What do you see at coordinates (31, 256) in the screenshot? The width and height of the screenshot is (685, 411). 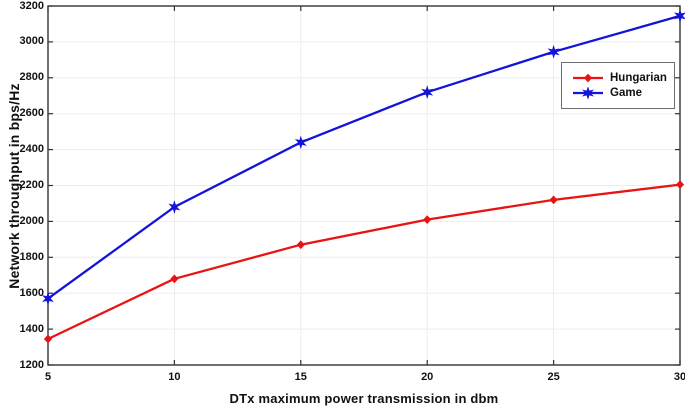 I see `y-tick-label: 1800` at bounding box center [31, 256].